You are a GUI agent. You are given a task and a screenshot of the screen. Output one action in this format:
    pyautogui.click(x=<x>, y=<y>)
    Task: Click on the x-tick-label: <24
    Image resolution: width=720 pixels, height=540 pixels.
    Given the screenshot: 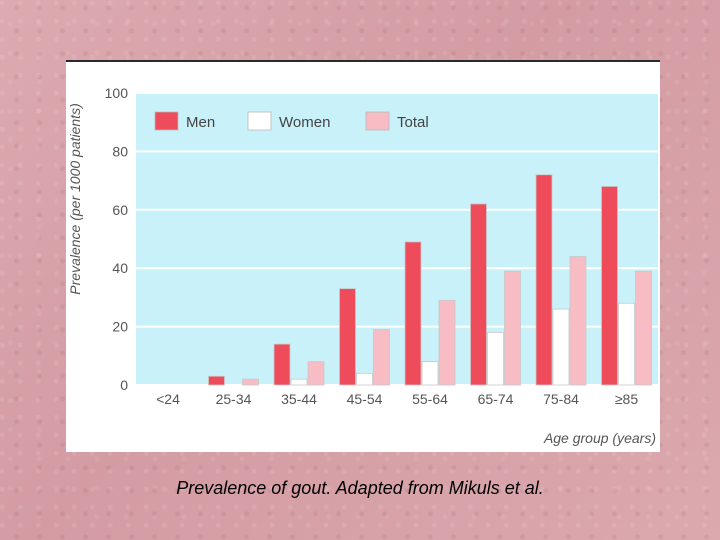 What is the action you would take?
    pyautogui.click(x=168, y=399)
    